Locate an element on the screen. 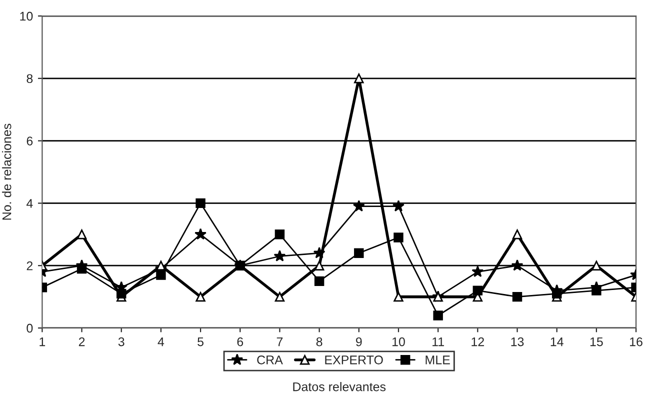 This screenshot has height=400, width=649. x-tick-label: 5 is located at coordinates (201, 341).